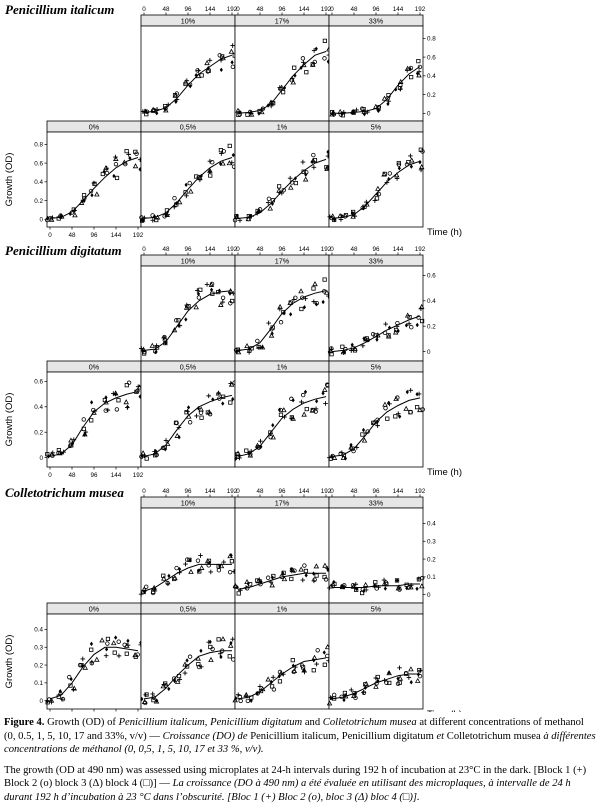 This screenshot has height=807, width=600. I want to click on y-tick-label: 0.3, so click(38, 647).